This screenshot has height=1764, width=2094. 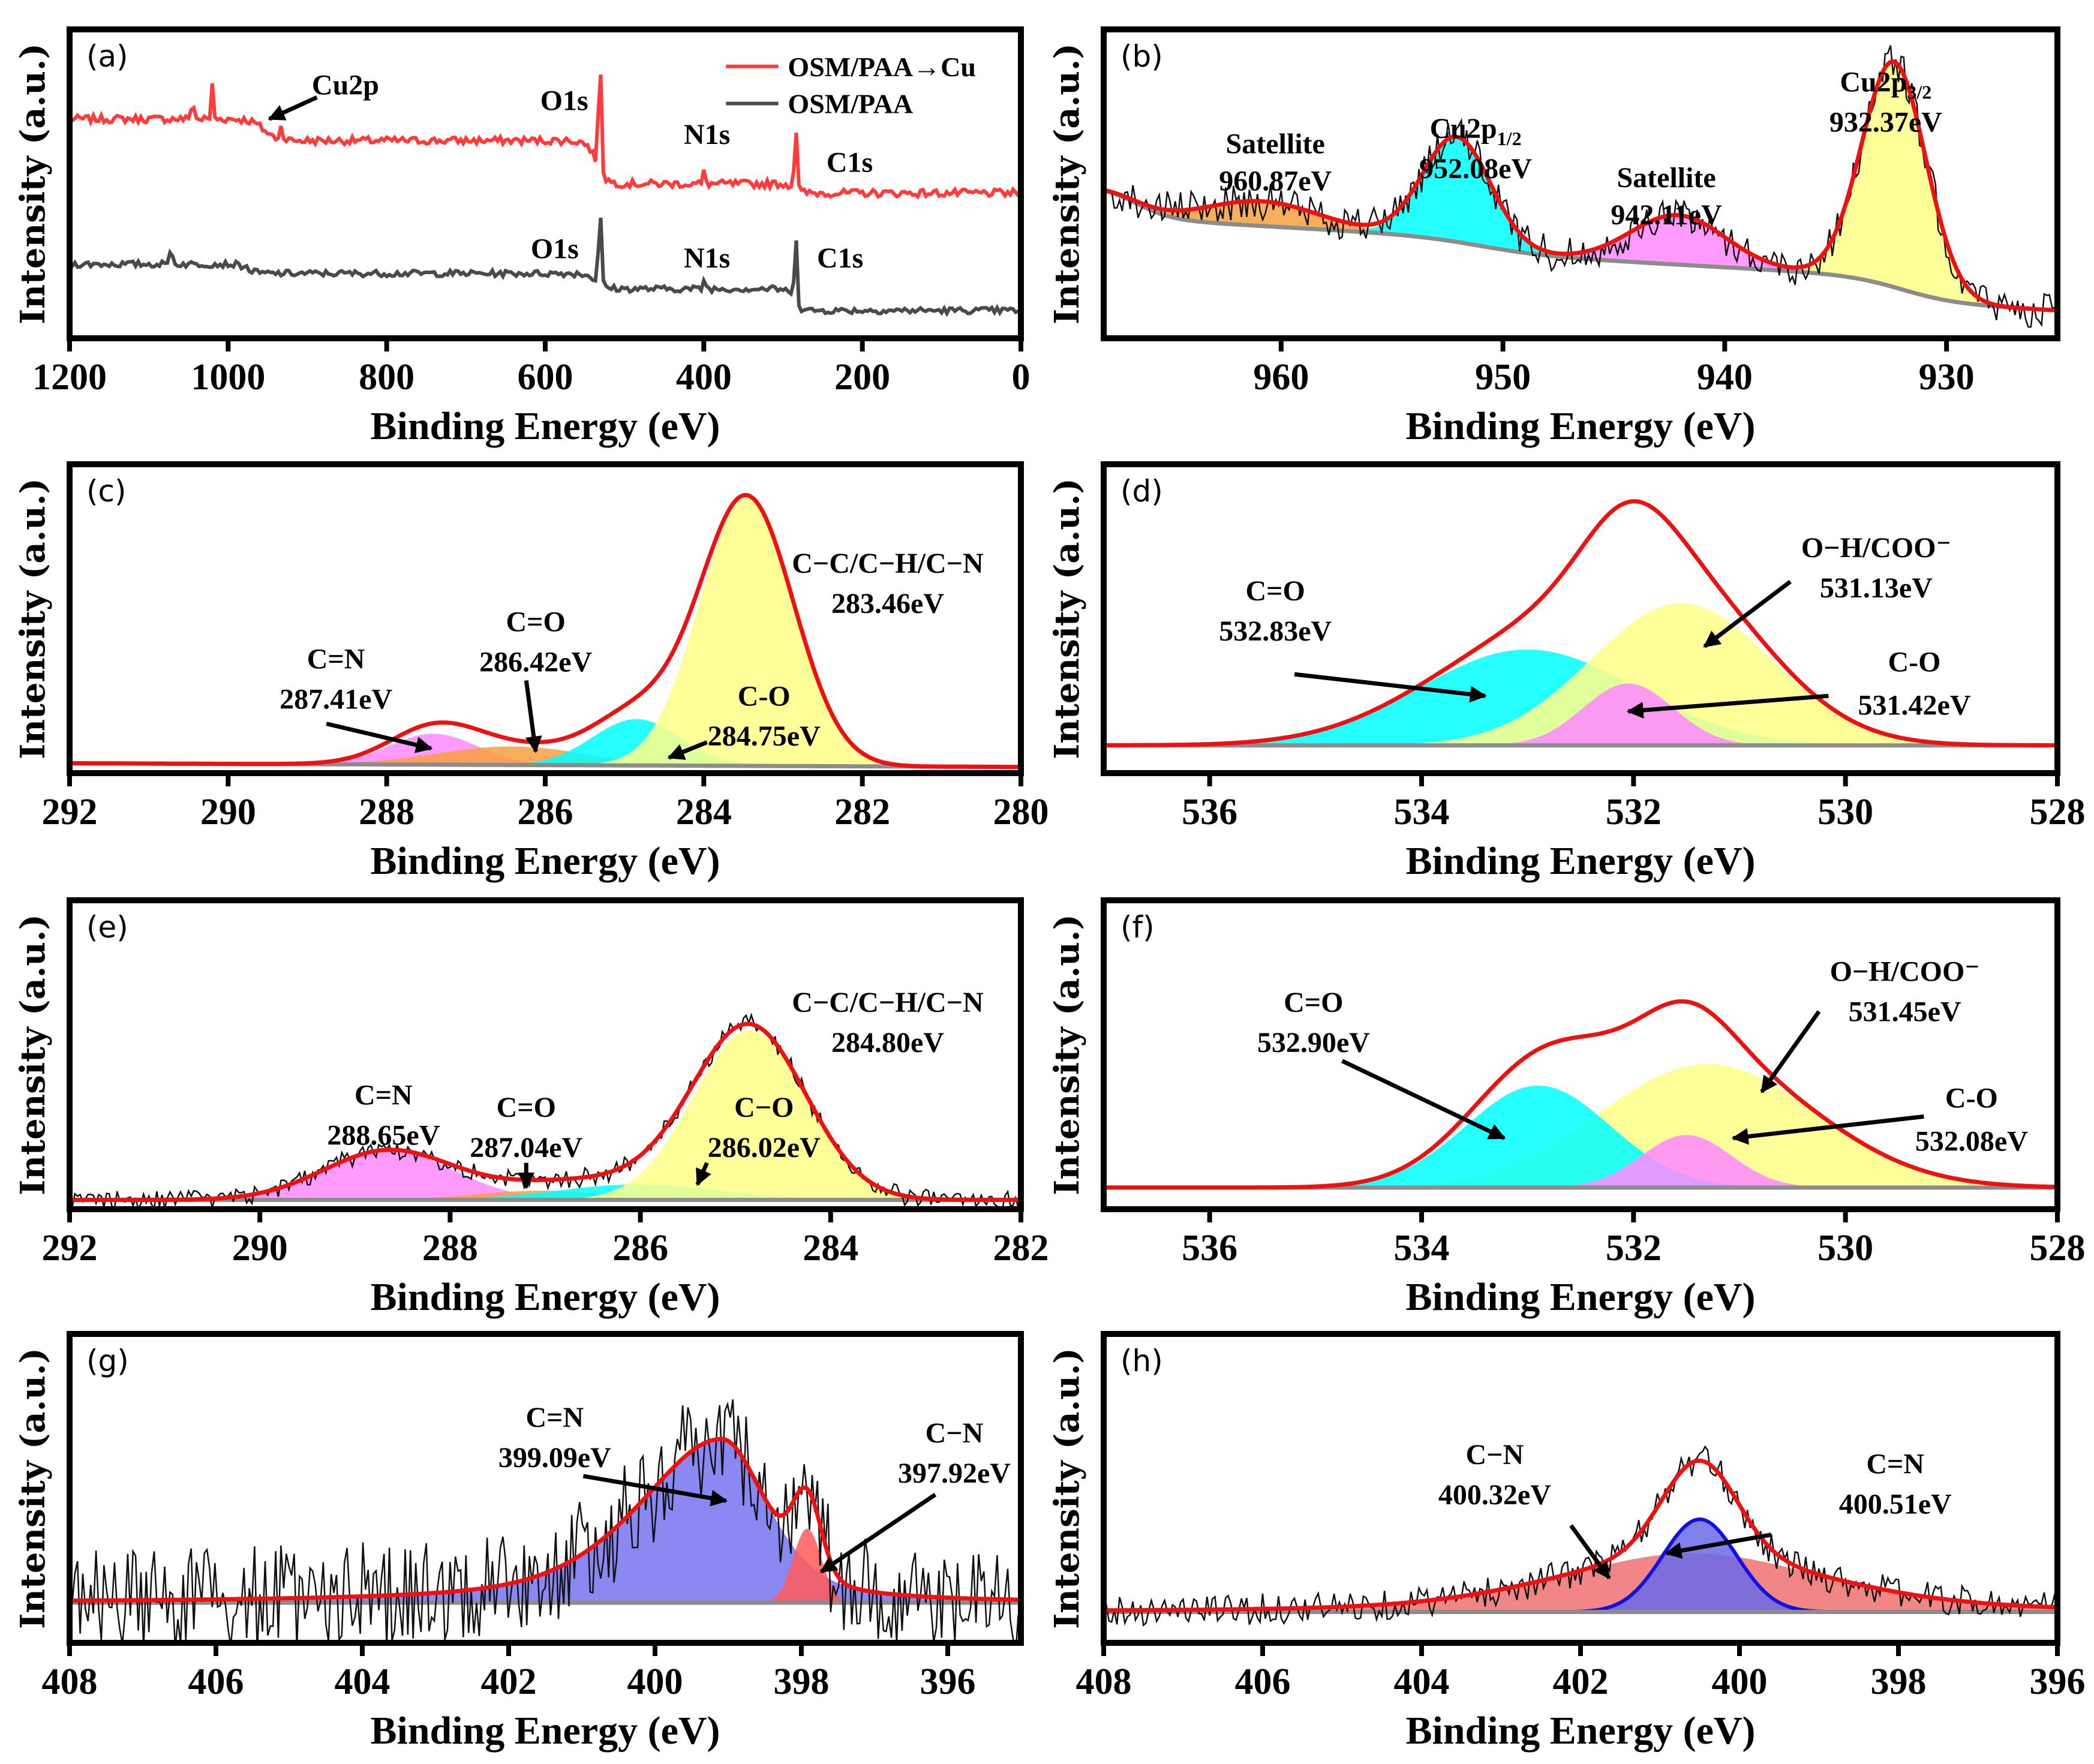 What do you see at coordinates (1313, 1043) in the screenshot?
I see `peak-annotation: 532.90eV` at bounding box center [1313, 1043].